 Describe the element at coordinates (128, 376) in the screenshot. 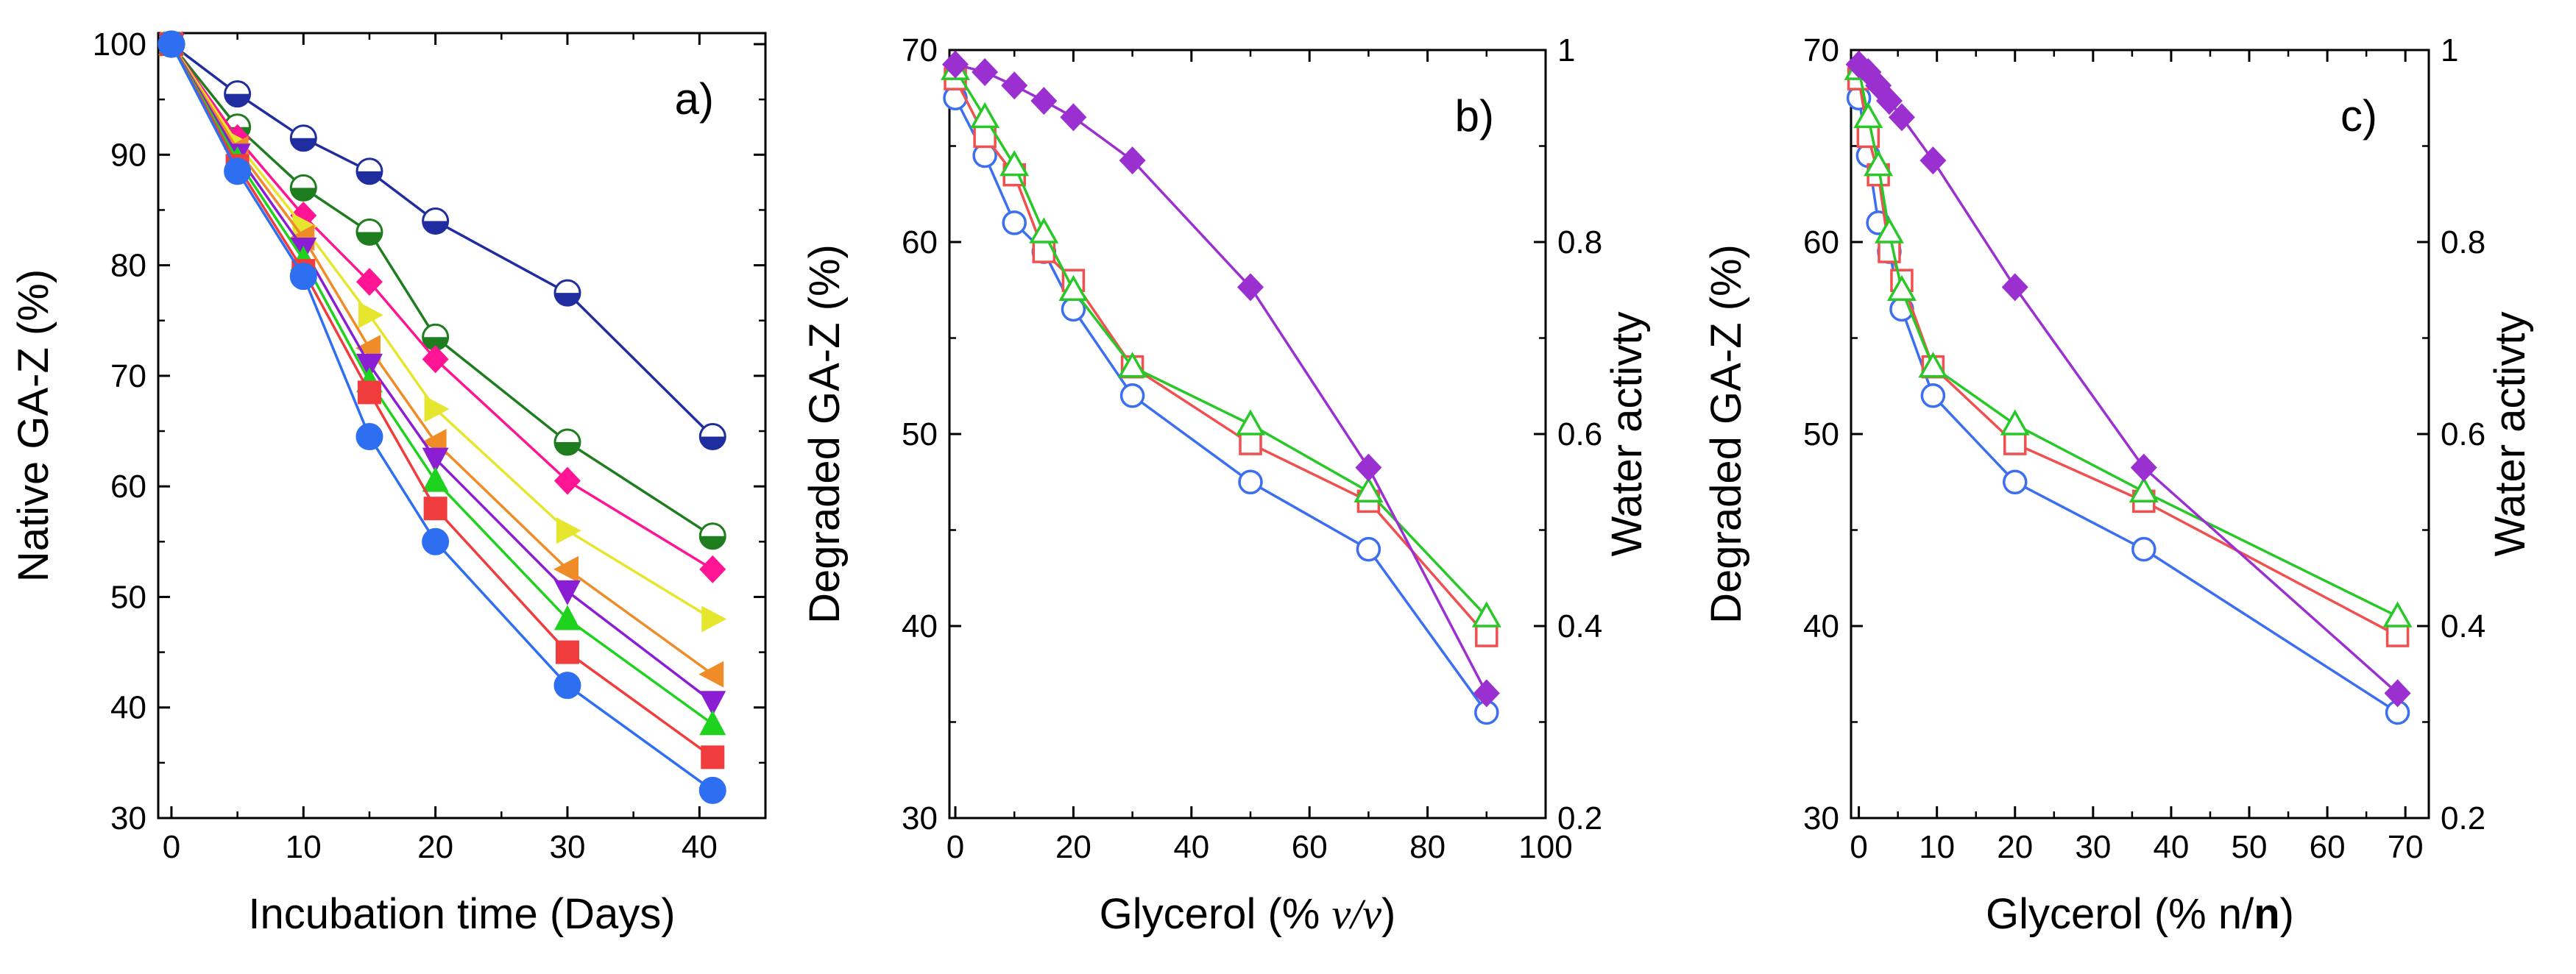

I see `y-tick-label: 70` at that location.